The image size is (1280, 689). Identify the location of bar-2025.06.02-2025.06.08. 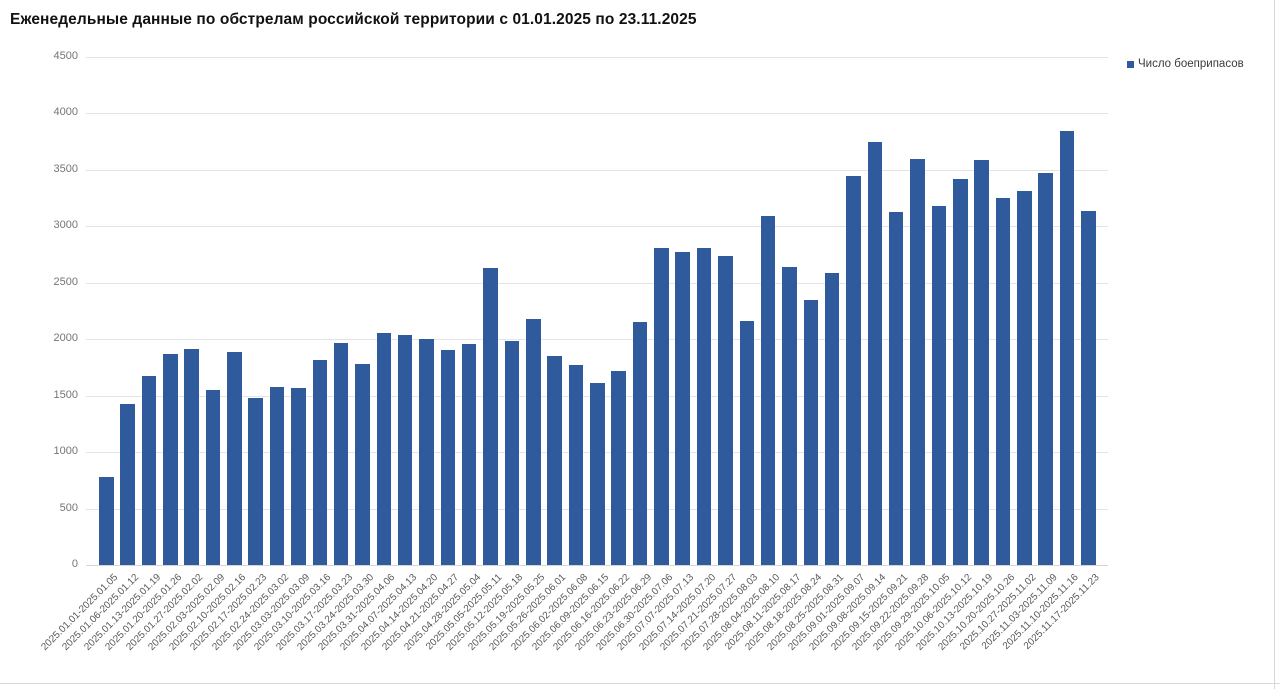
(576, 464).